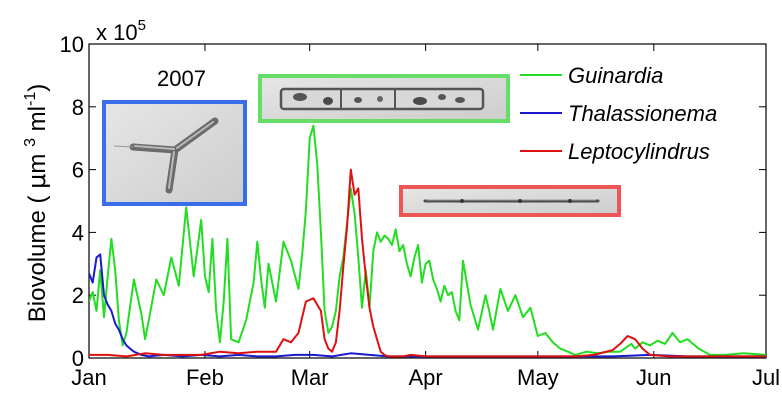 The height and width of the screenshot is (396, 782). What do you see at coordinates (642, 113) in the screenshot?
I see `legend-label-thalassionema: Thalassionema` at bounding box center [642, 113].